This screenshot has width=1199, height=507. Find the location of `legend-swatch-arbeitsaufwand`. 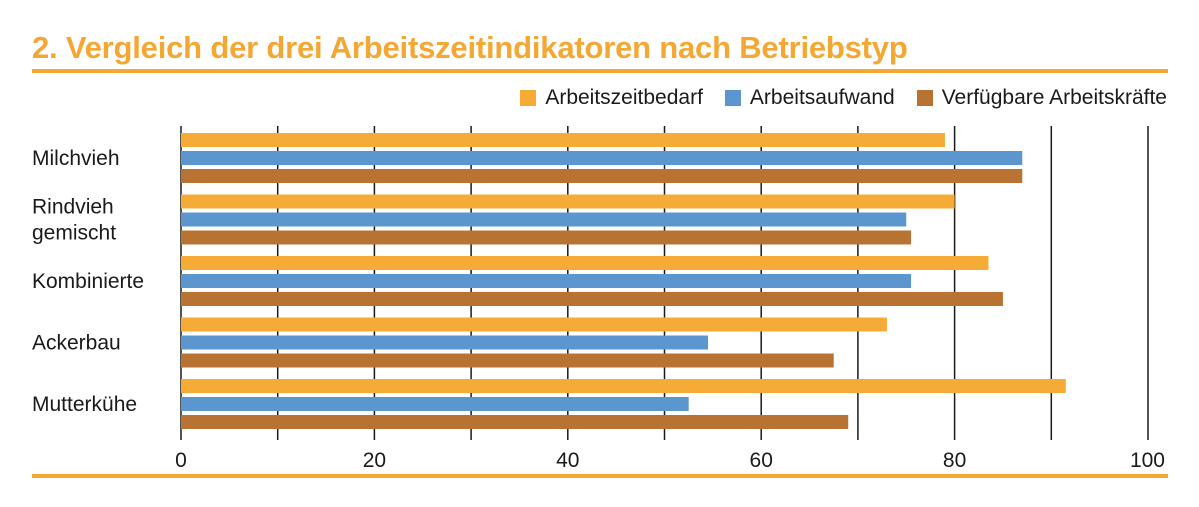

legend-swatch-arbeitsaufwand is located at coordinates (732, 98).